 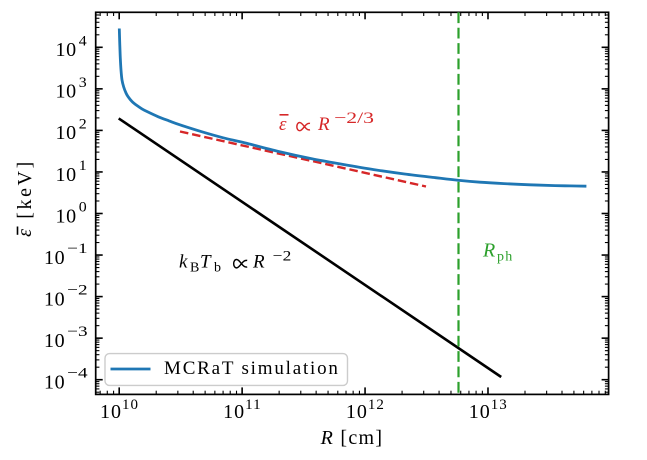 What do you see at coordinates (83, 41) in the screenshot?
I see `svg-text: 4` at bounding box center [83, 41].